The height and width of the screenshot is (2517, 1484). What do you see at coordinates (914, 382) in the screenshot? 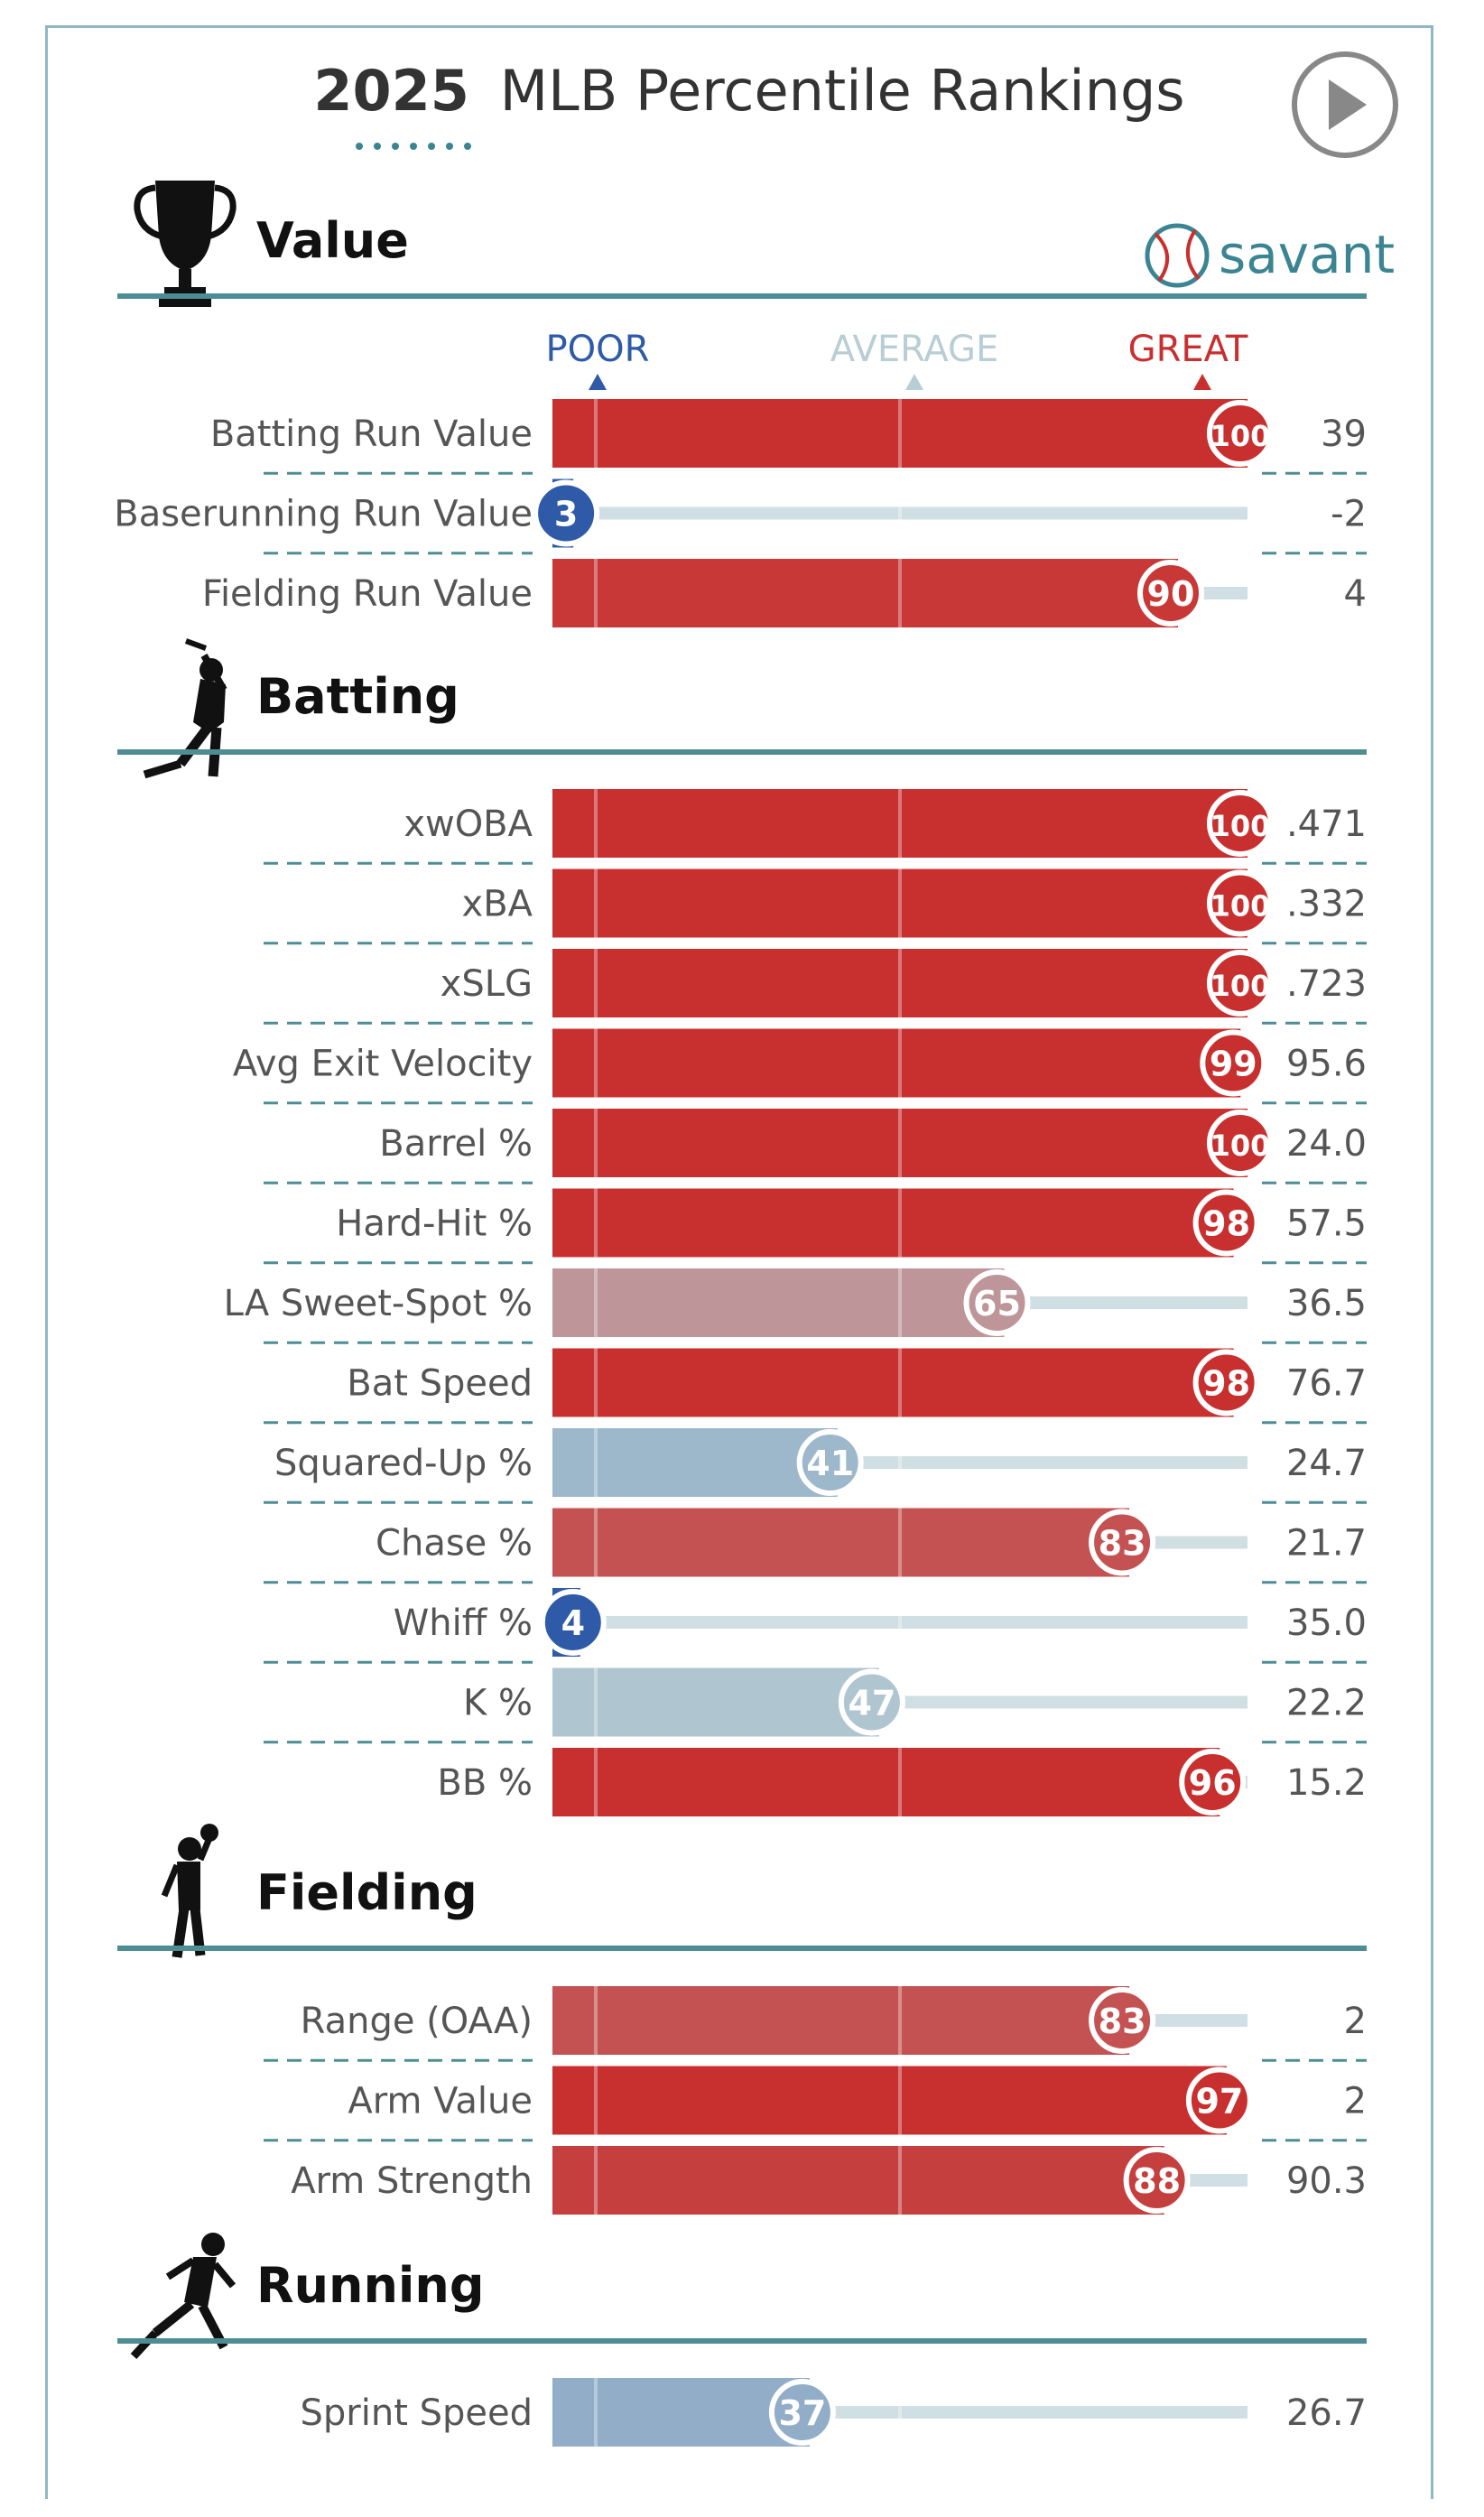
I see `scale-average-arrow` at bounding box center [914, 382].